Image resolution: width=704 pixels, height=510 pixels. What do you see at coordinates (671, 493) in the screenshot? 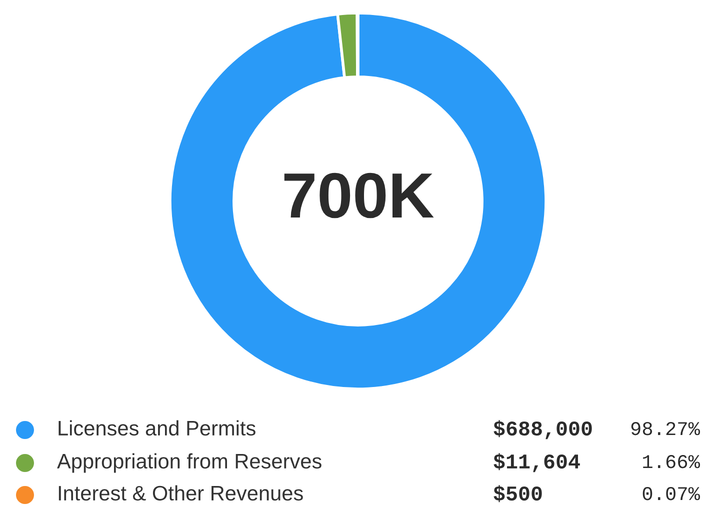
I see `text: 0.07%` at bounding box center [671, 493].